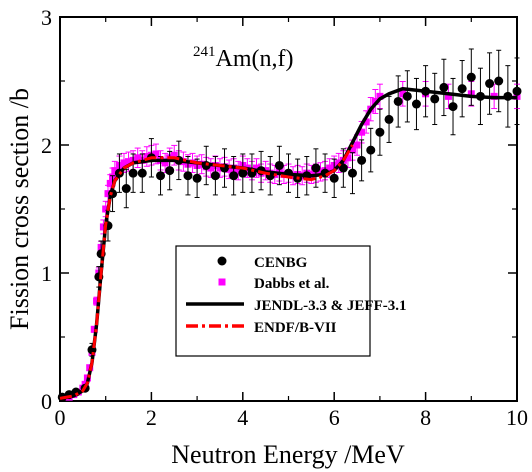 This screenshot has height=472, width=532. Describe the element at coordinates (288, 454) in the screenshot. I see `x-axis-title: Neutron Energy /MeV` at that location.